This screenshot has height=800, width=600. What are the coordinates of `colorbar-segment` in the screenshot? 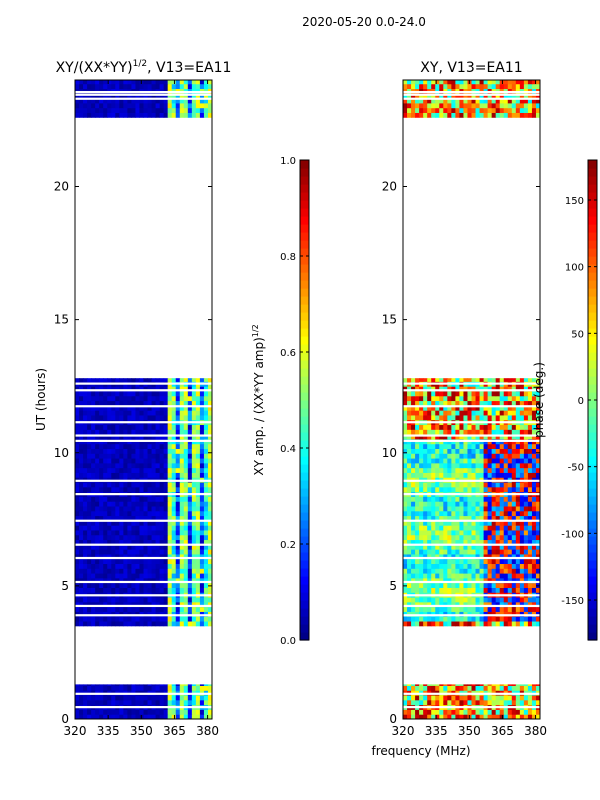 It's located at (592, 268).